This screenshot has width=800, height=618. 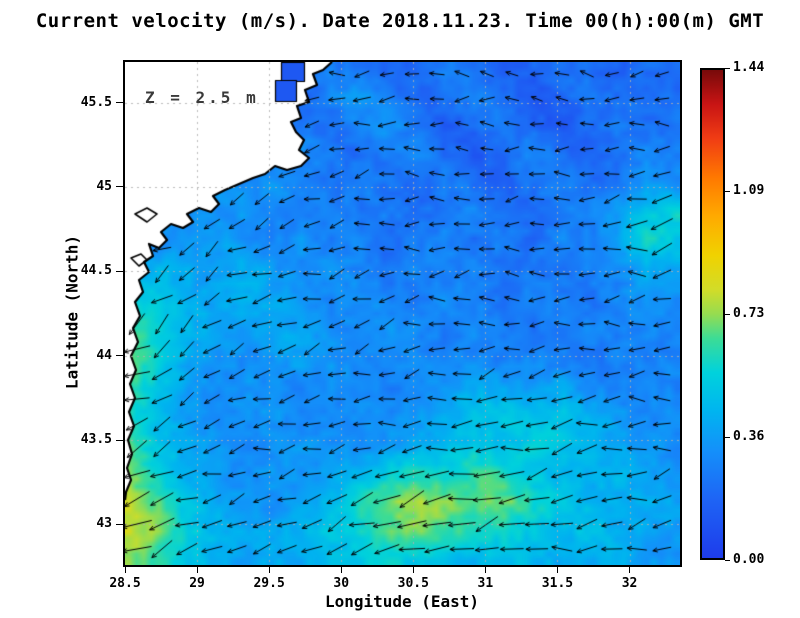 I want to click on colorbar-tick-label: 1.44, so click(x=749, y=67).